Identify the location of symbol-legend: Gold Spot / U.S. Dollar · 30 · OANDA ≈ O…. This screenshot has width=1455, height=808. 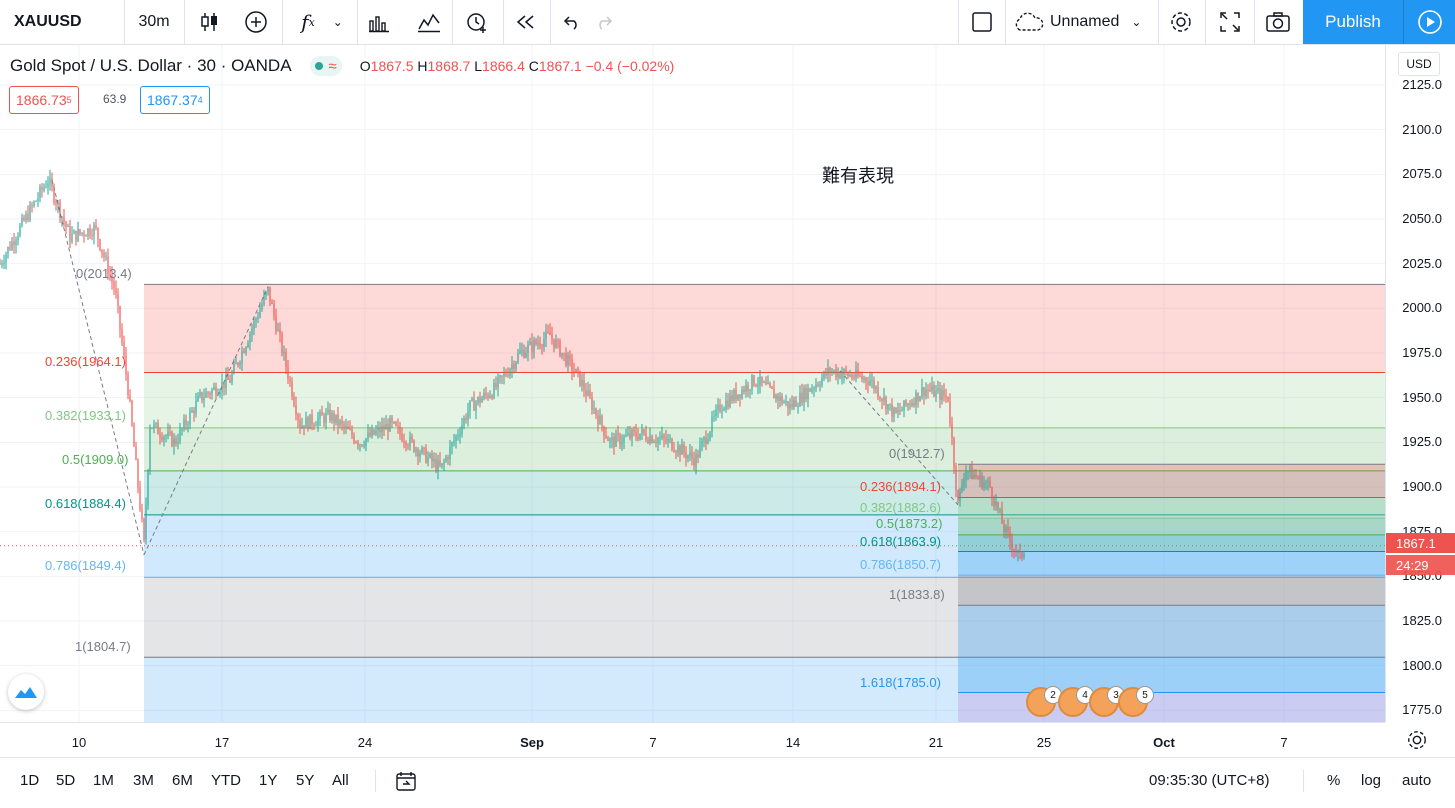
(342, 66).